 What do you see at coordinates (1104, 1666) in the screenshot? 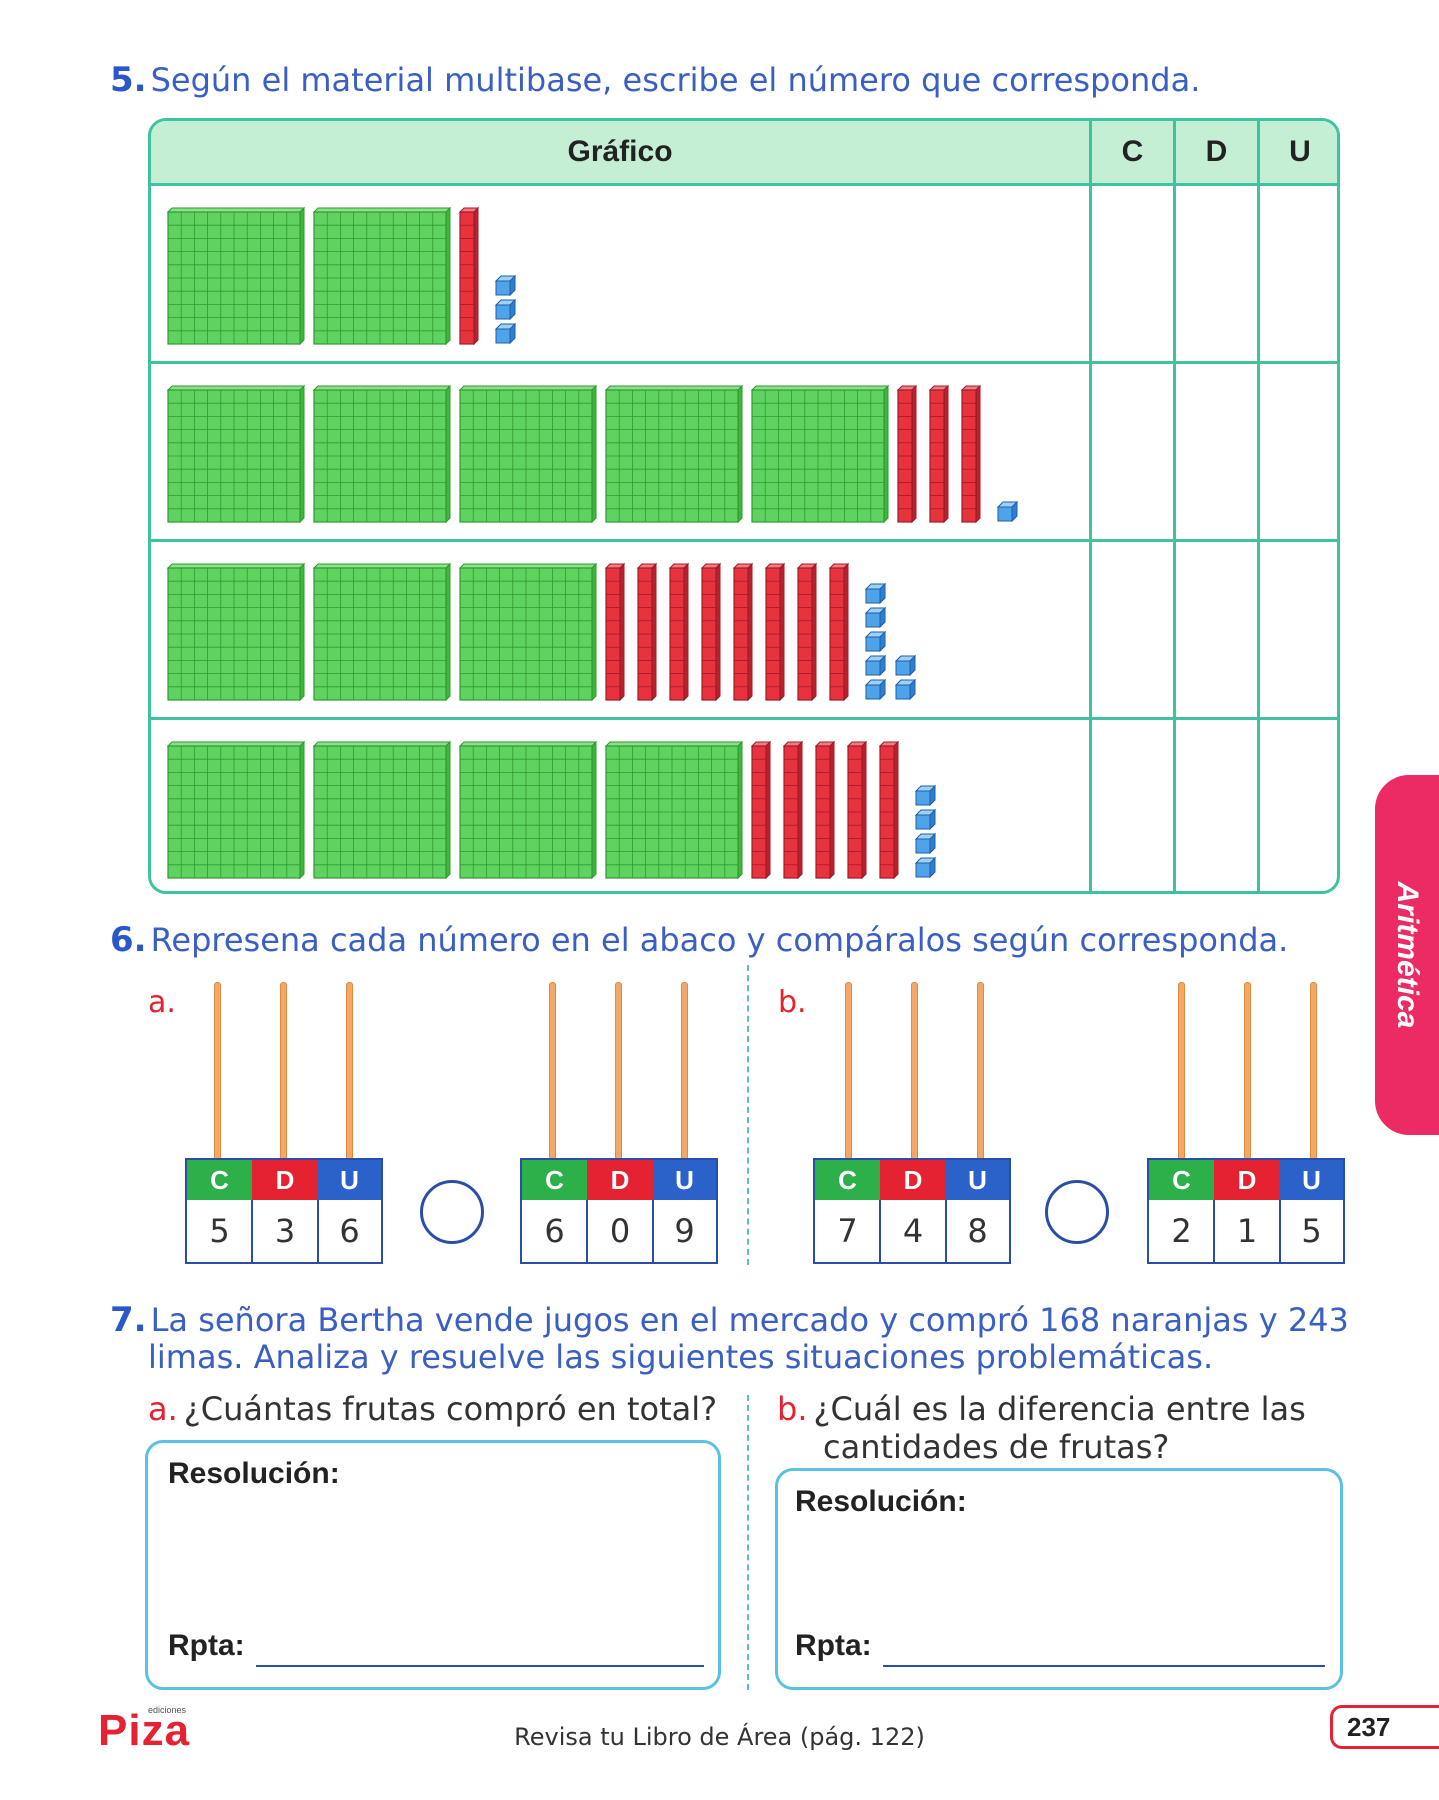
I see `answer-line-b` at bounding box center [1104, 1666].